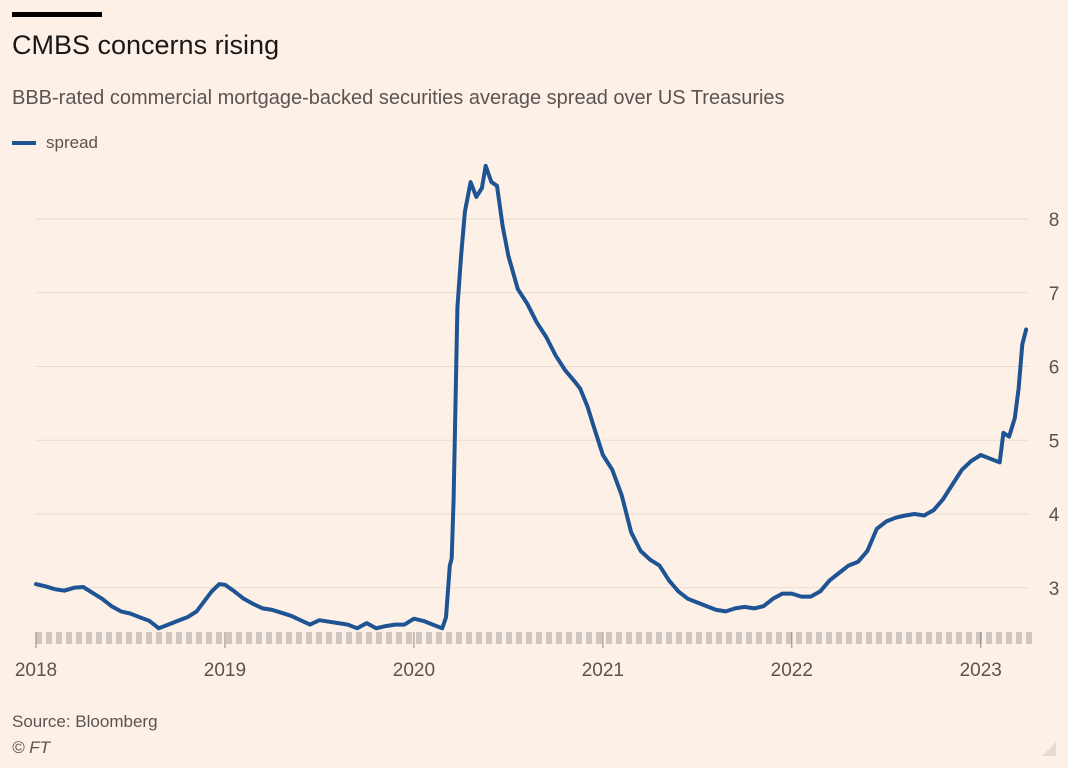  Describe the element at coordinates (1048, 748) in the screenshot. I see `resize-corner-icon` at that location.